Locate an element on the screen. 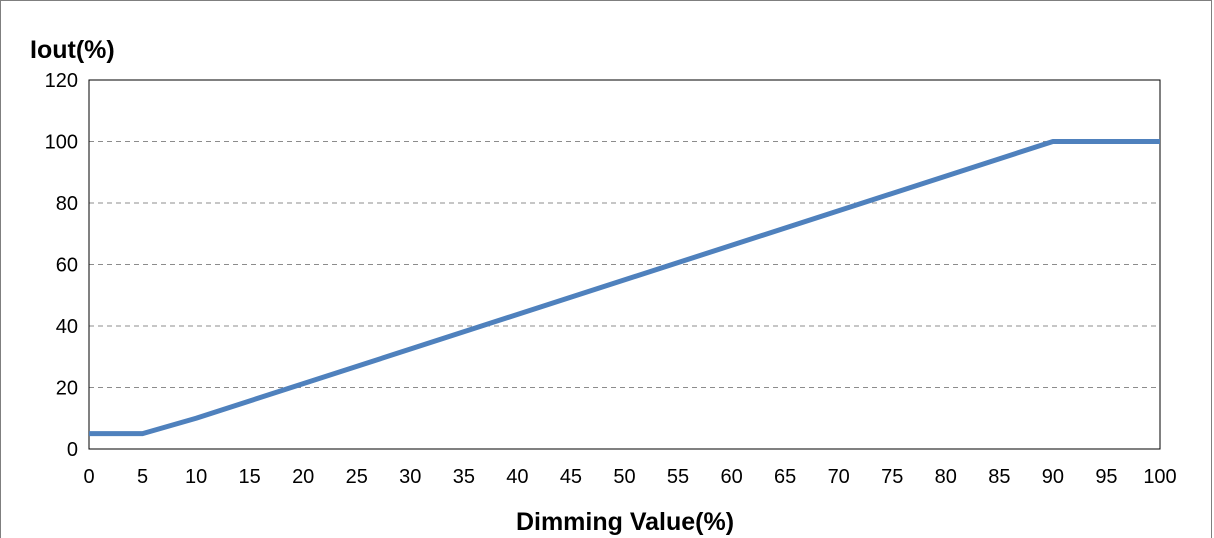 Image resolution: width=1214 pixels, height=538 pixels. x-tick-label: 90 is located at coordinates (1053, 477).